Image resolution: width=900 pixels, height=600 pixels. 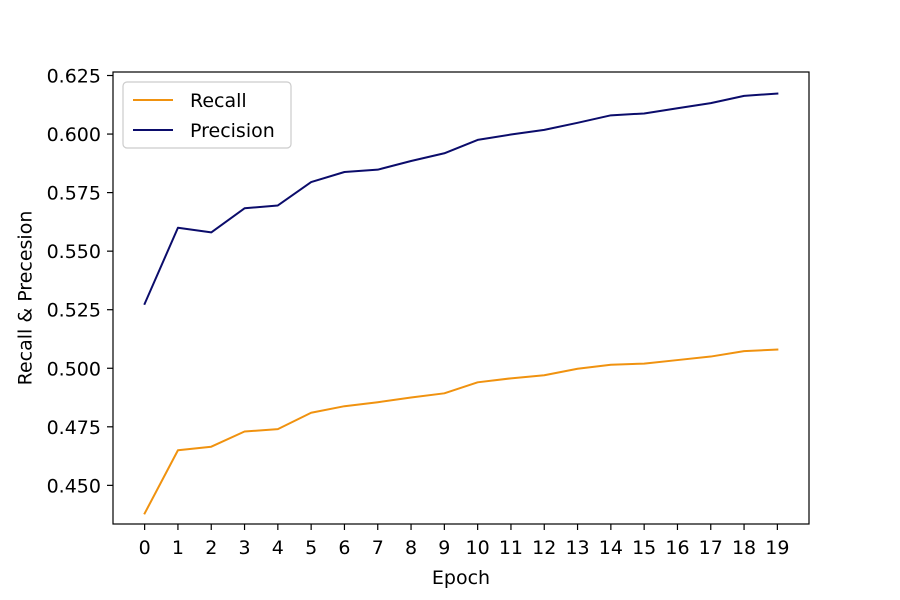 I want to click on x-tick-label: 10, so click(x=478, y=548).